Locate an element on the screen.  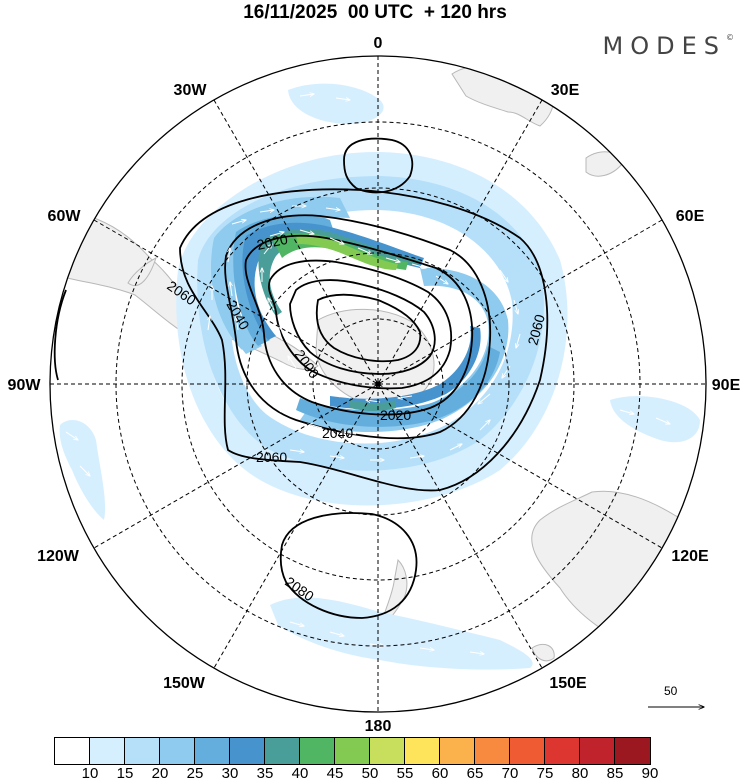
colorbar-tick-label: 25 is located at coordinates (195, 773).